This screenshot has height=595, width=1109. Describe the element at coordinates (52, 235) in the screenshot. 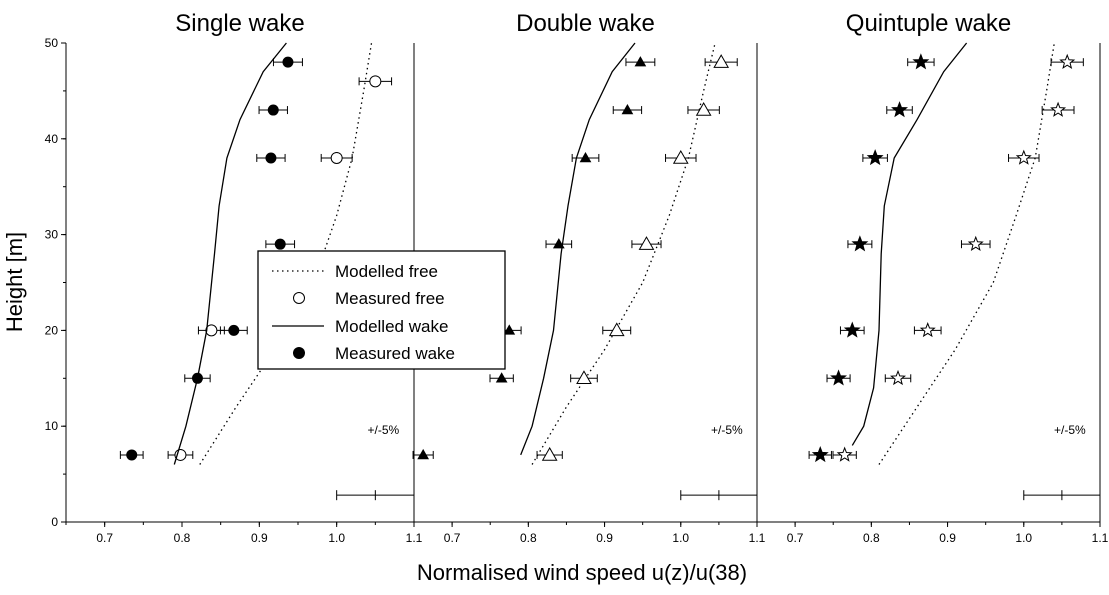

I see `y-tick-label: 30` at that location.